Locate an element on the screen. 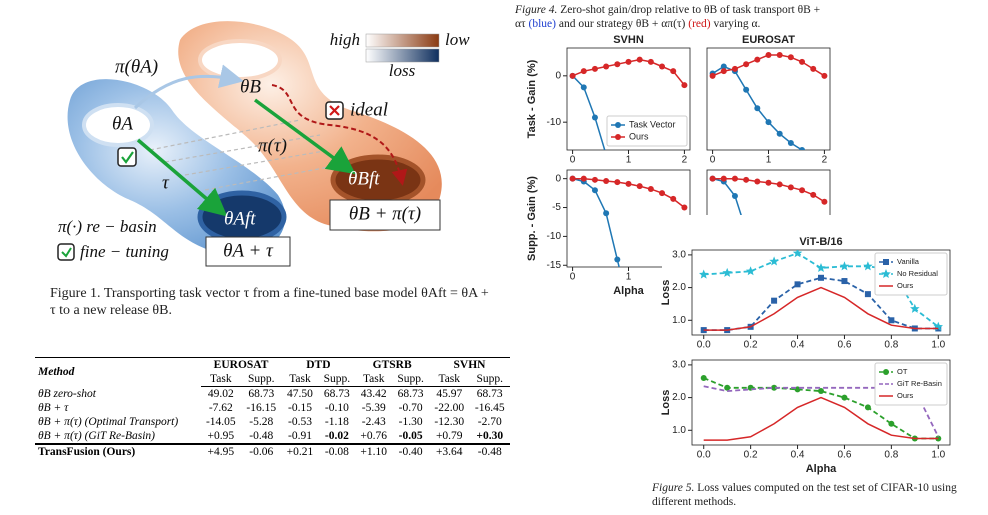 This screenshot has height=515, width=988. table-cell: -0.70 is located at coordinates (410, 408).